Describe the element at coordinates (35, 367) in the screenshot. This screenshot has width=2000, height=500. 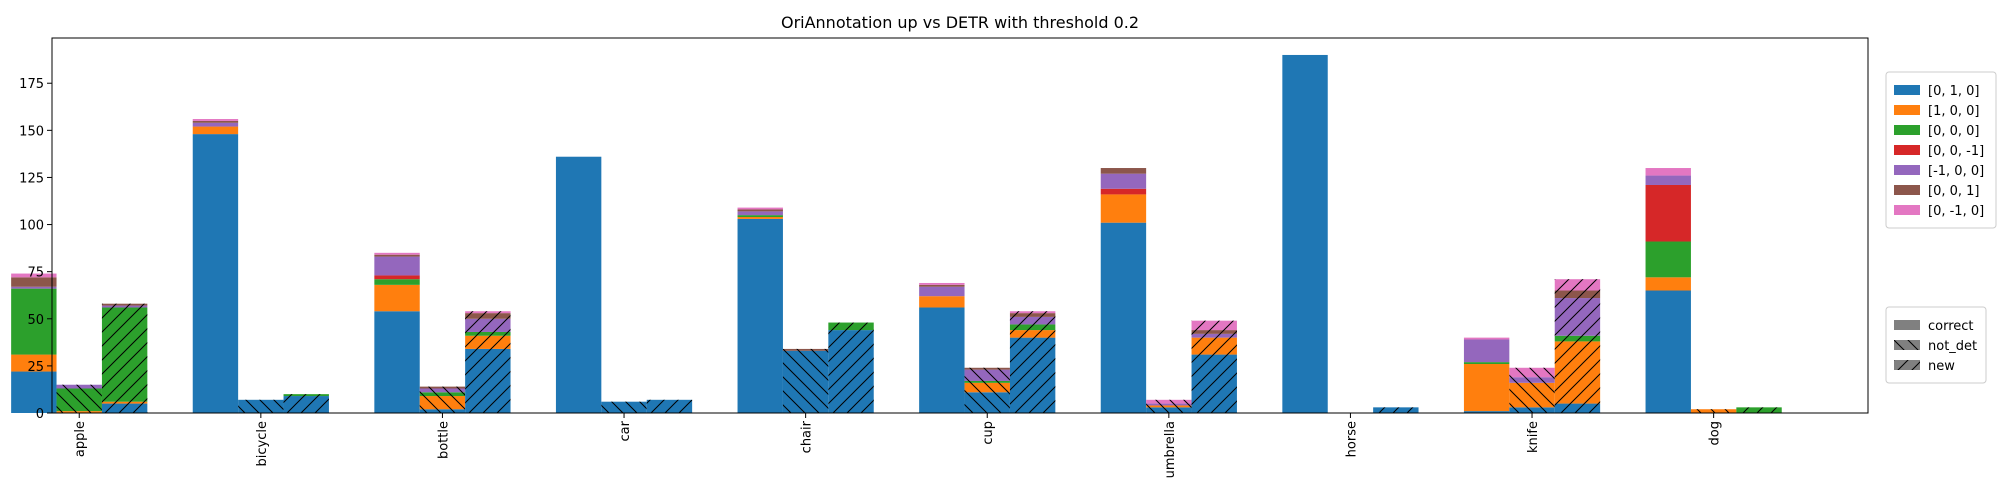
I see `y-tick-label: 25` at that location.